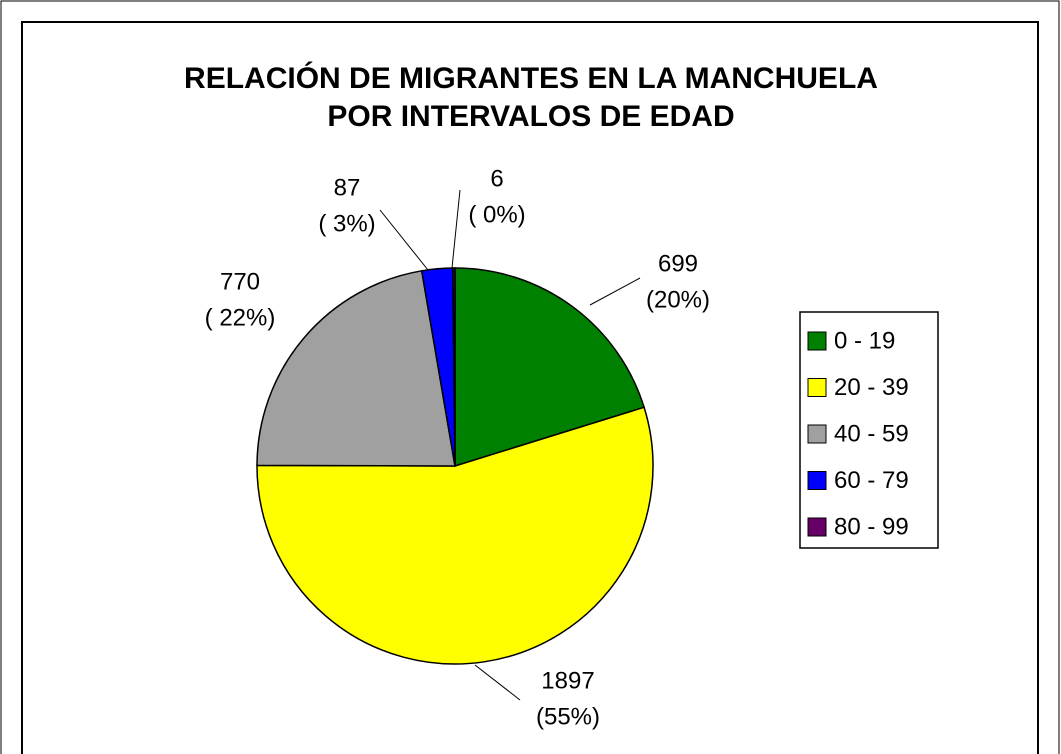 The width and height of the screenshot is (1061, 754). Describe the element at coordinates (568, 716) in the screenshot. I see `data-label: (55%)` at that location.